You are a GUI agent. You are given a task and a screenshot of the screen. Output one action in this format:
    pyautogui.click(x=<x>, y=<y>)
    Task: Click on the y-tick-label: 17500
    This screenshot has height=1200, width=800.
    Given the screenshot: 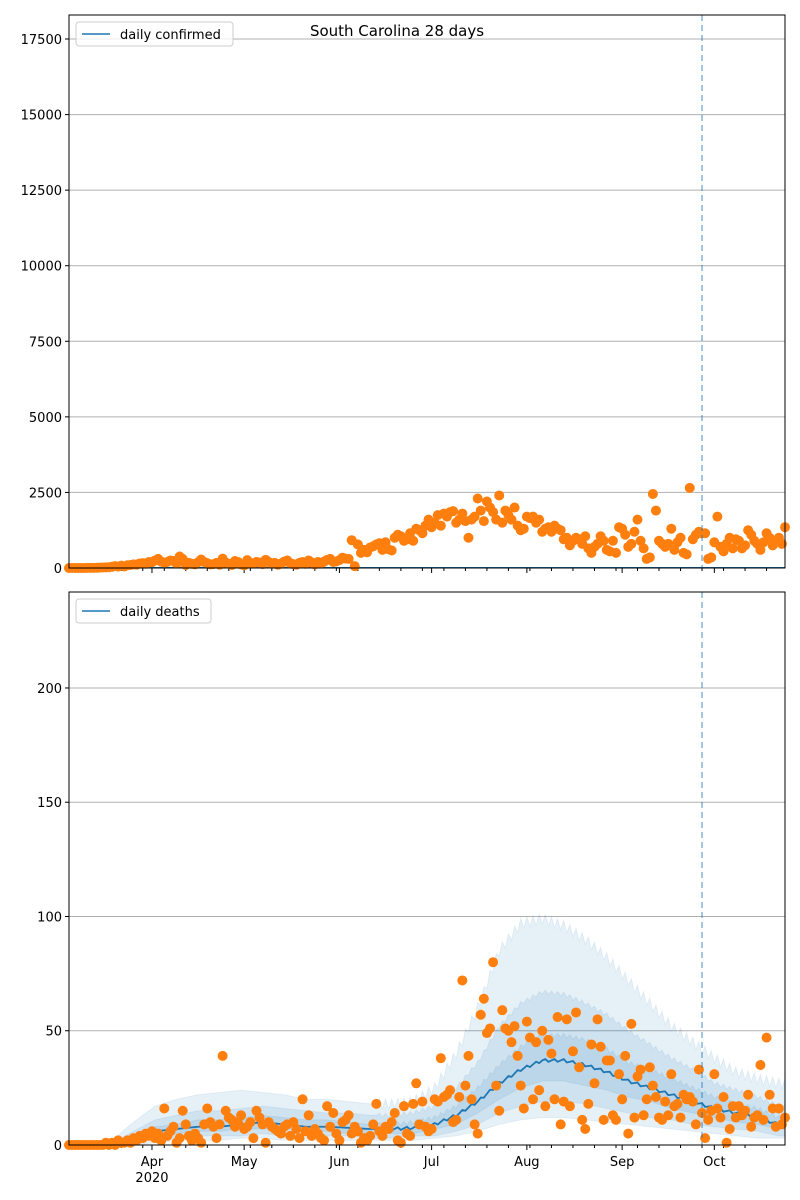 What is the action you would take?
    pyautogui.click(x=41, y=40)
    